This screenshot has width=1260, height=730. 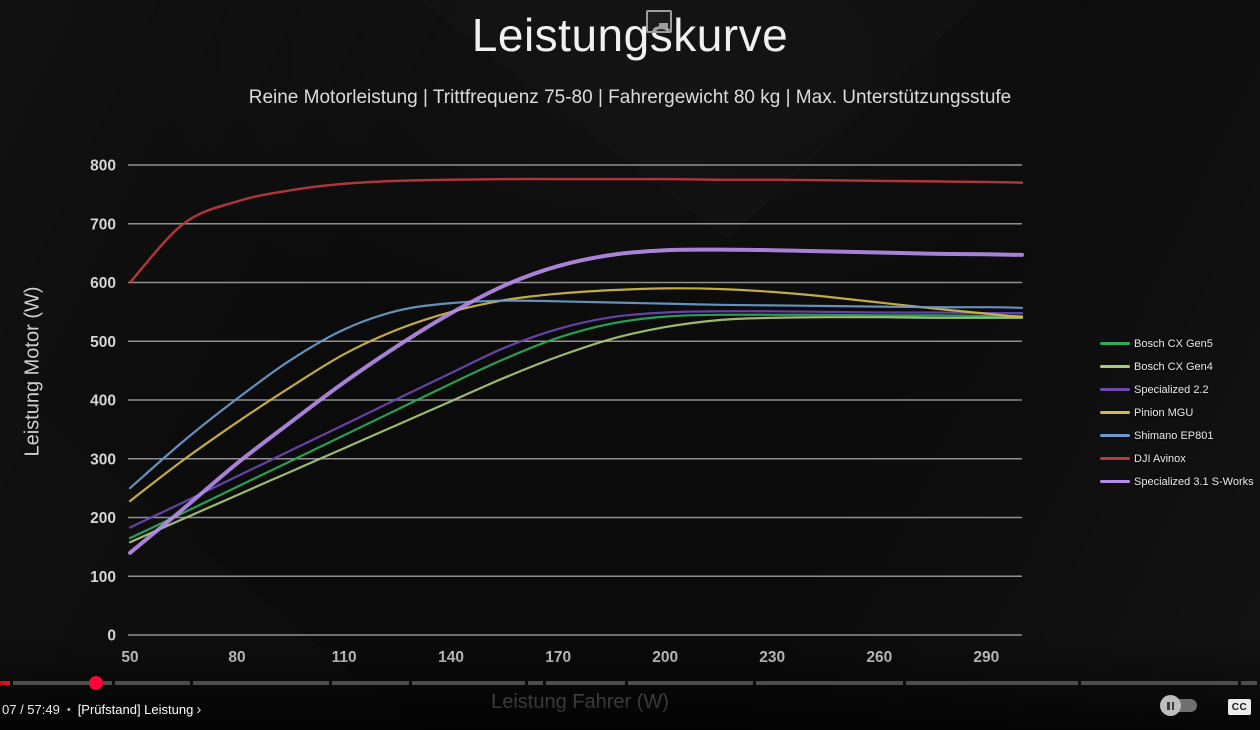 I want to click on y-tick-label: 400, so click(x=103, y=401).